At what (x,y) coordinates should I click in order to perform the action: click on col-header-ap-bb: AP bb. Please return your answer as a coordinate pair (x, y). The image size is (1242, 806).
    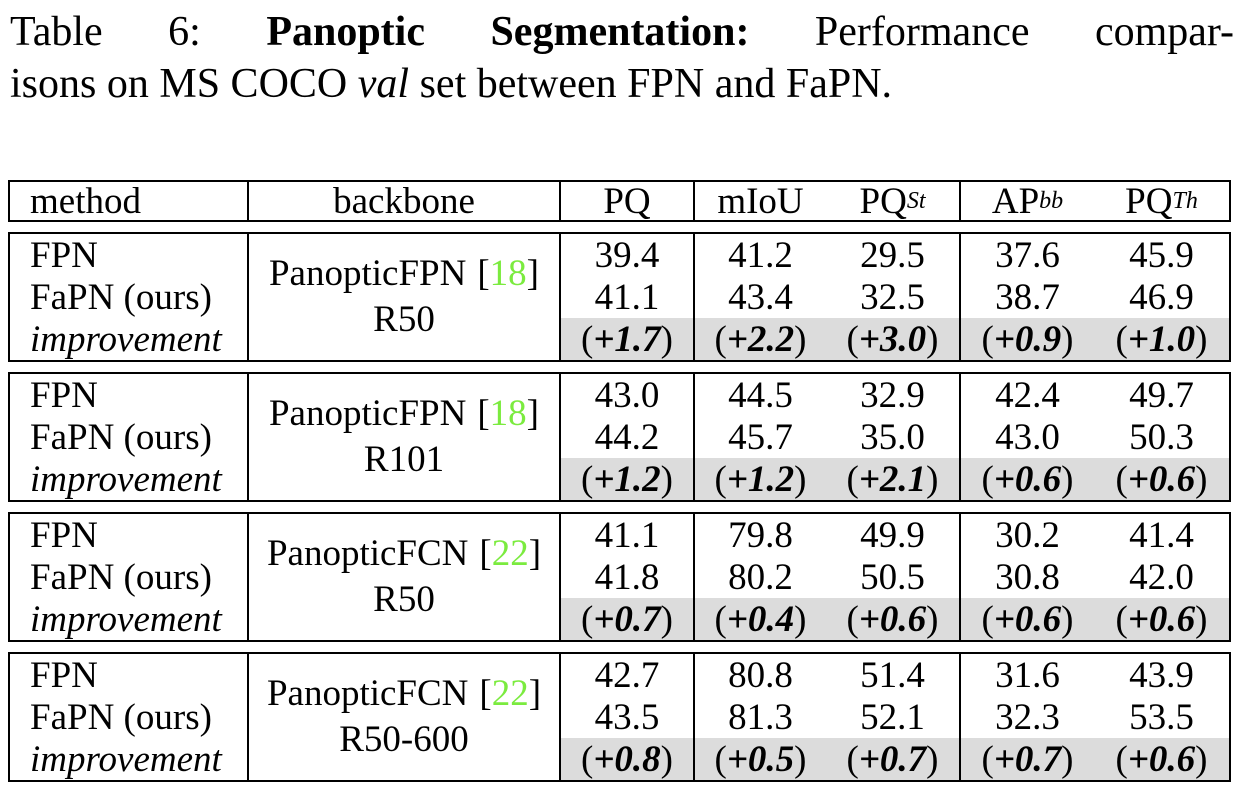
    Looking at the image, I should click on (1026, 201).